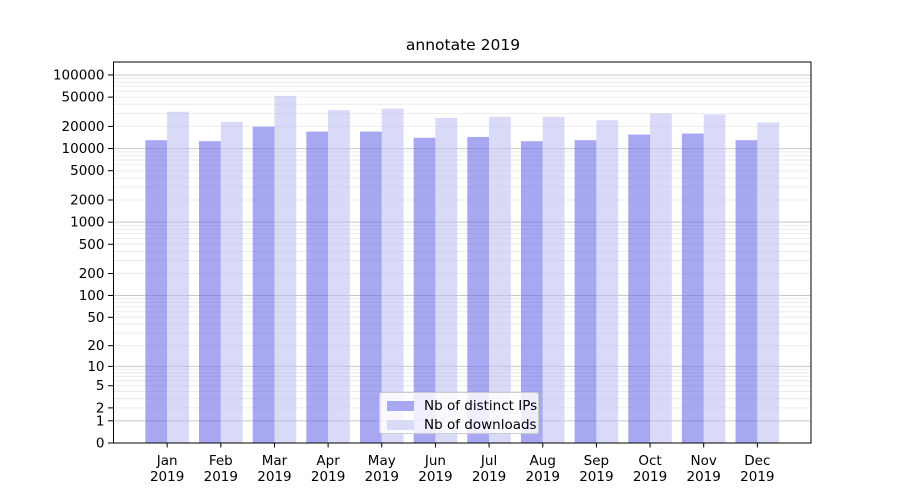 Image resolution: width=900 pixels, height=500 pixels. I want to click on y-tick-label: 20, so click(95, 346).